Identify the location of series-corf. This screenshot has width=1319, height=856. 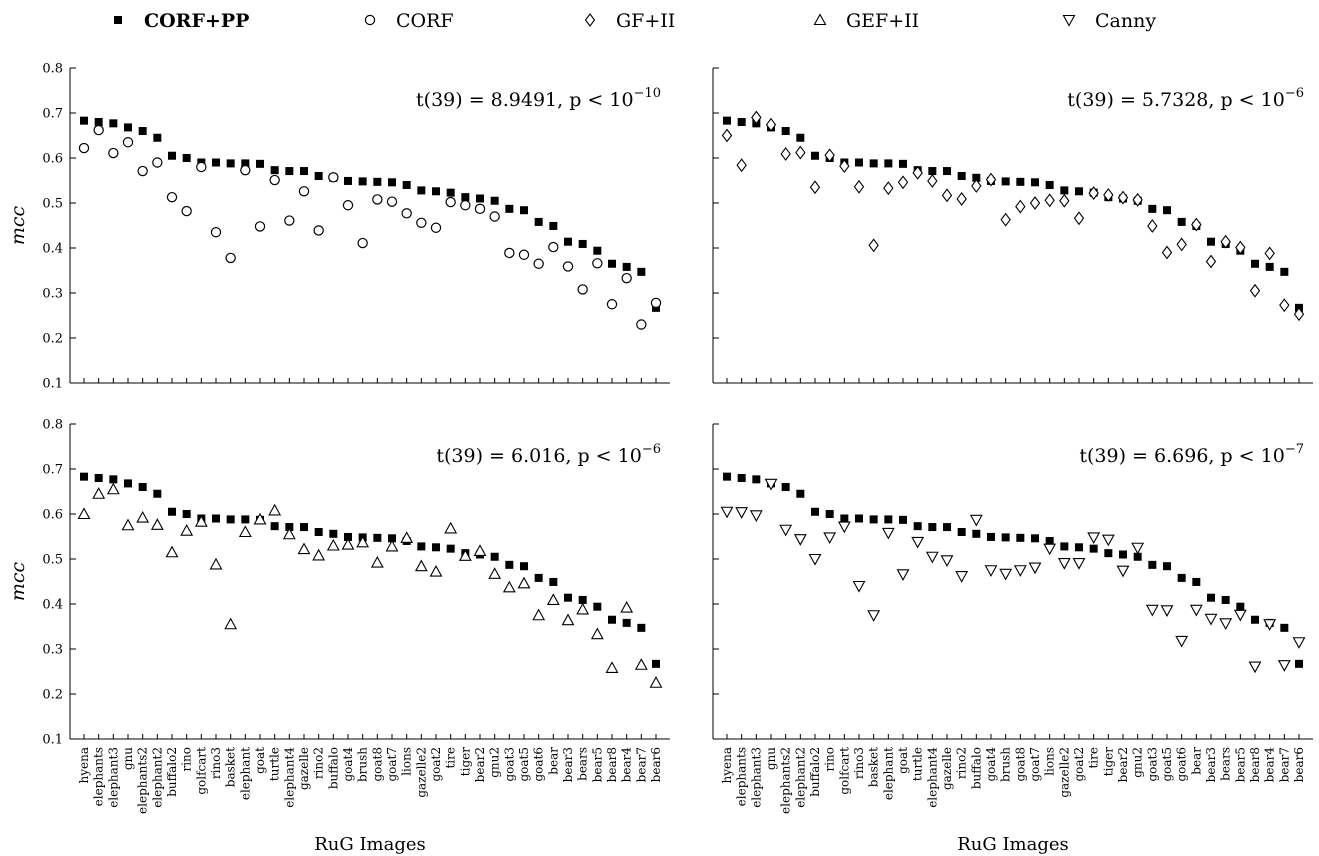
(369, 228).